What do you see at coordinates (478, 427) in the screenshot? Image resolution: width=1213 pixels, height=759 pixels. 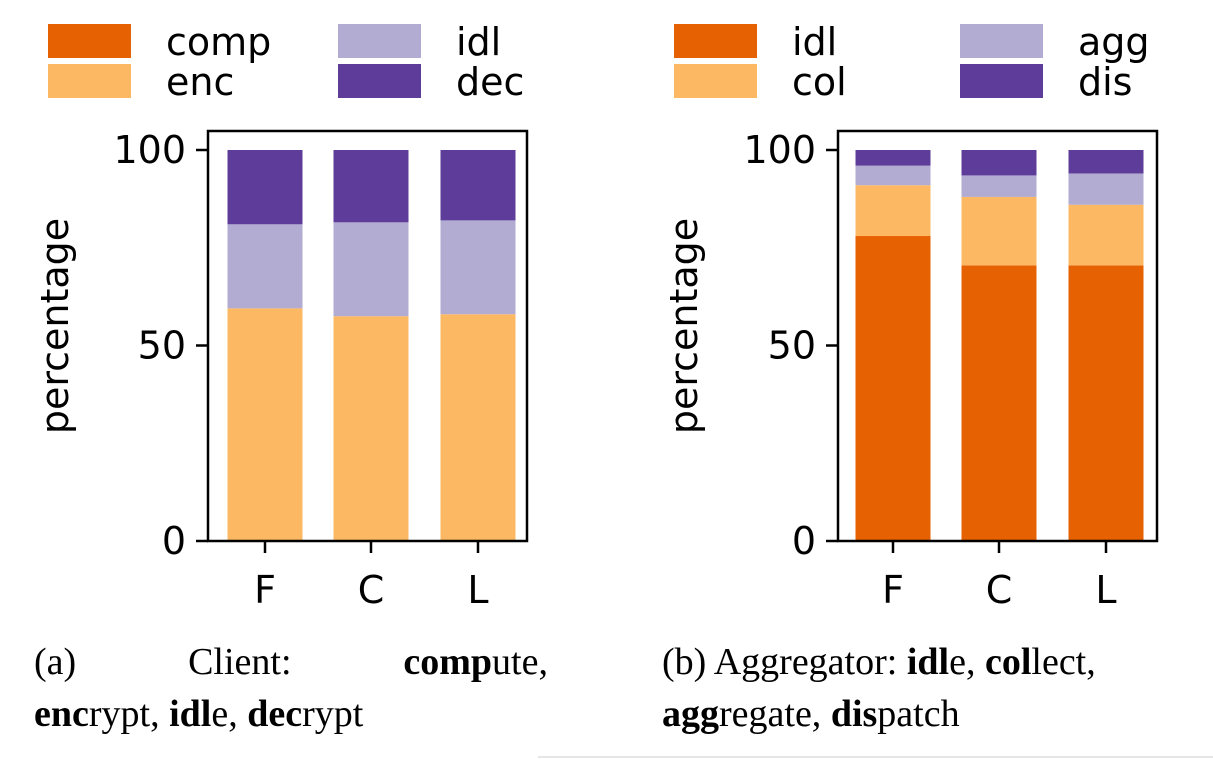 I see `bar-enc-L` at bounding box center [478, 427].